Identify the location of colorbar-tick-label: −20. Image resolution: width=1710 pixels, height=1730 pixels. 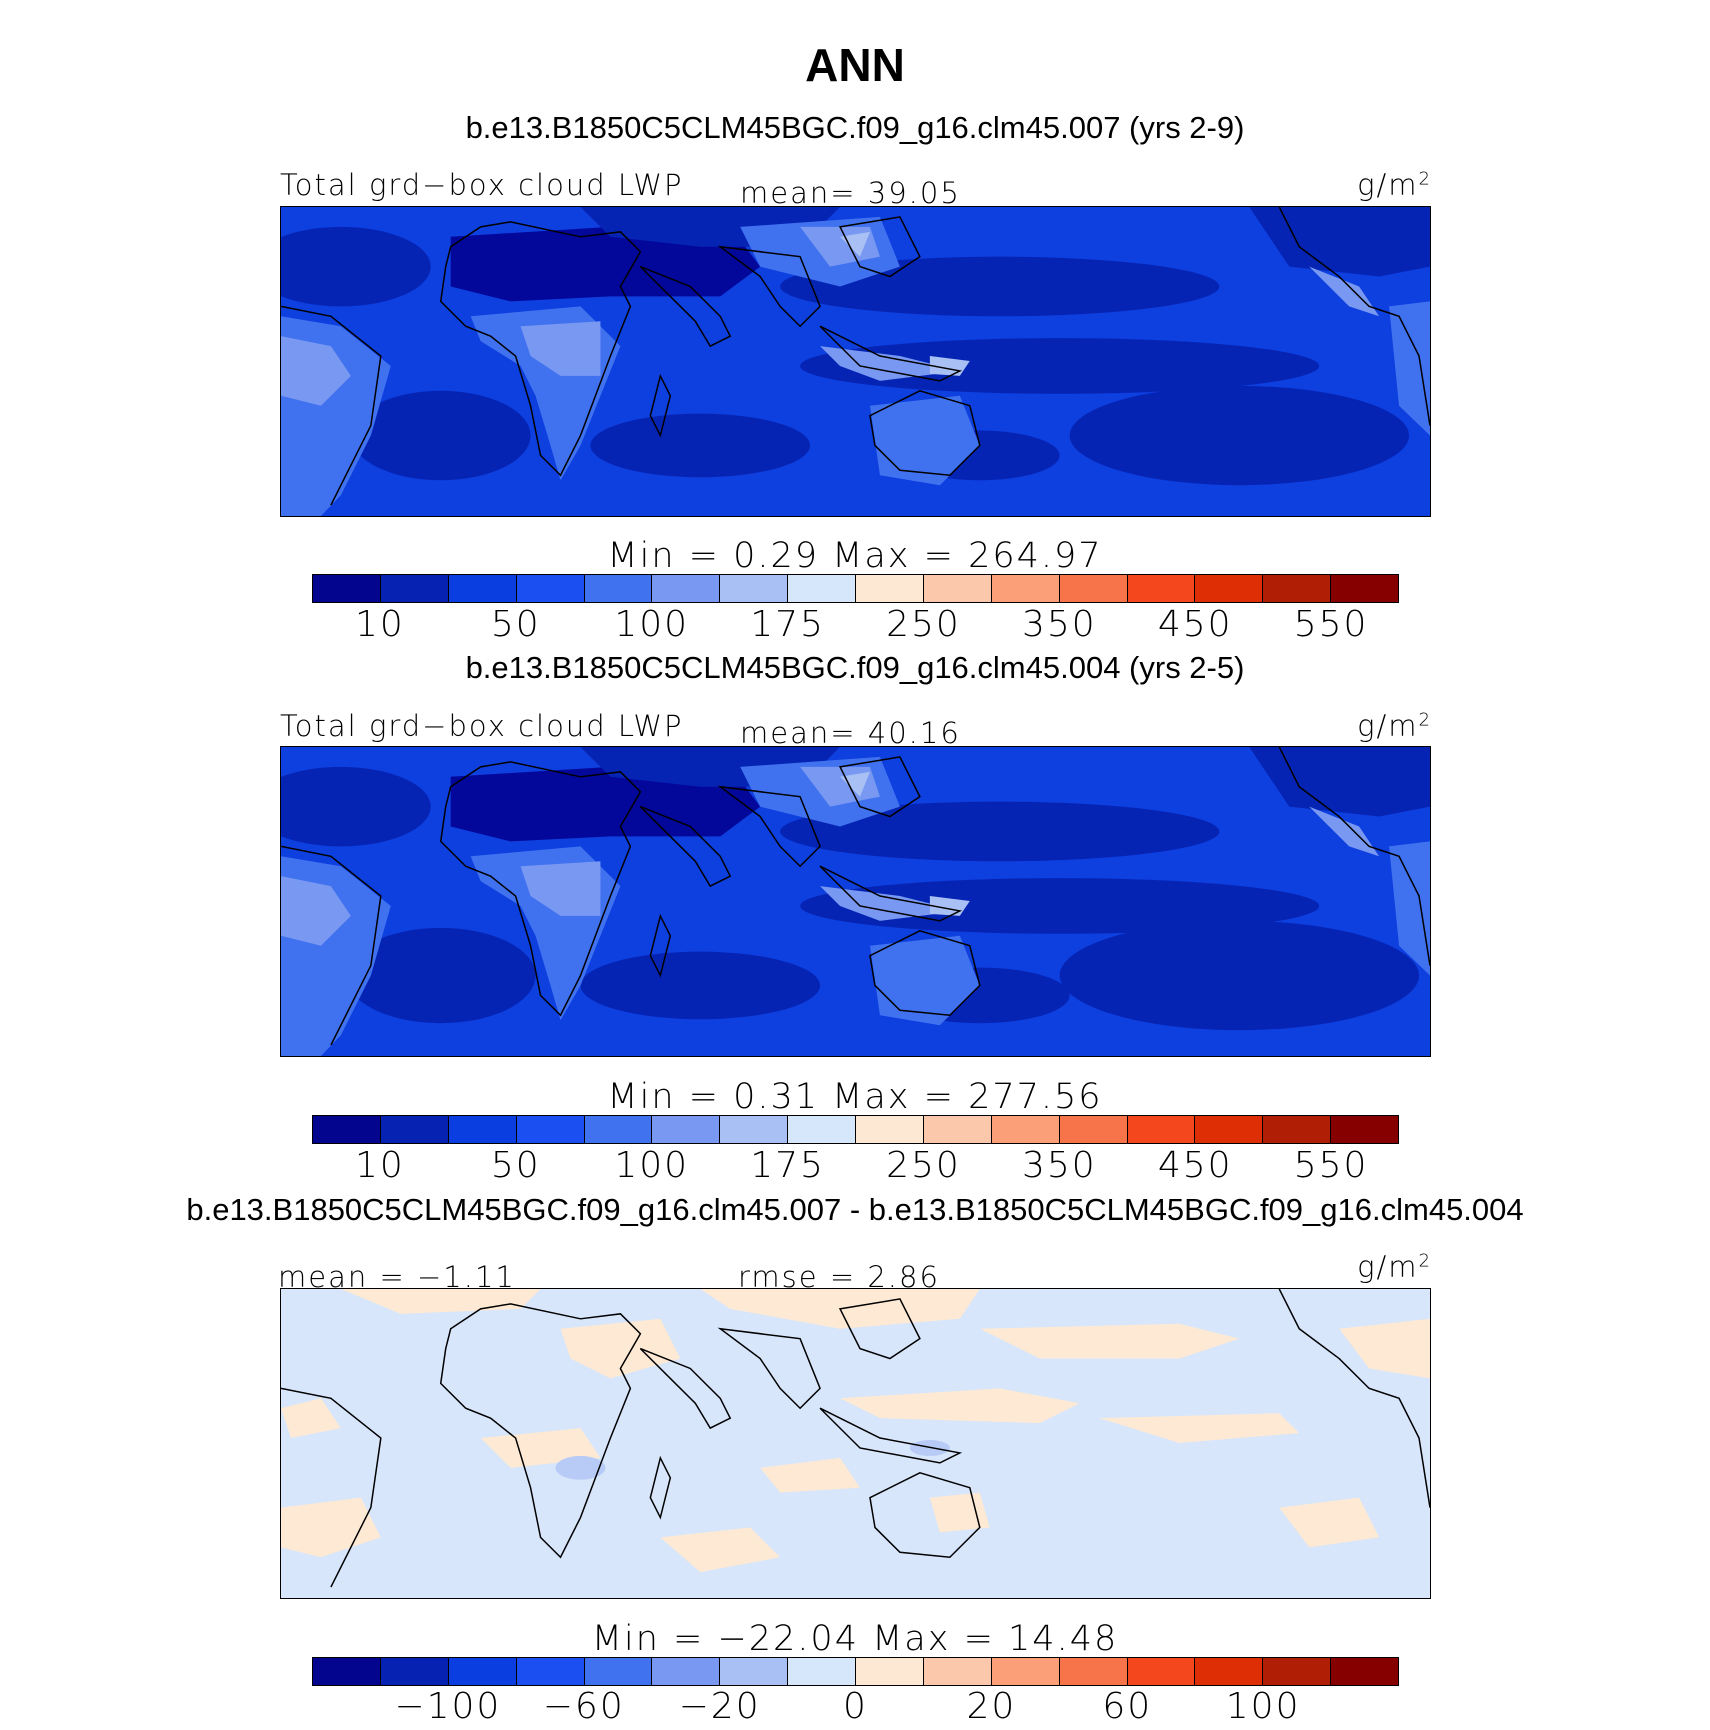
(719, 1706).